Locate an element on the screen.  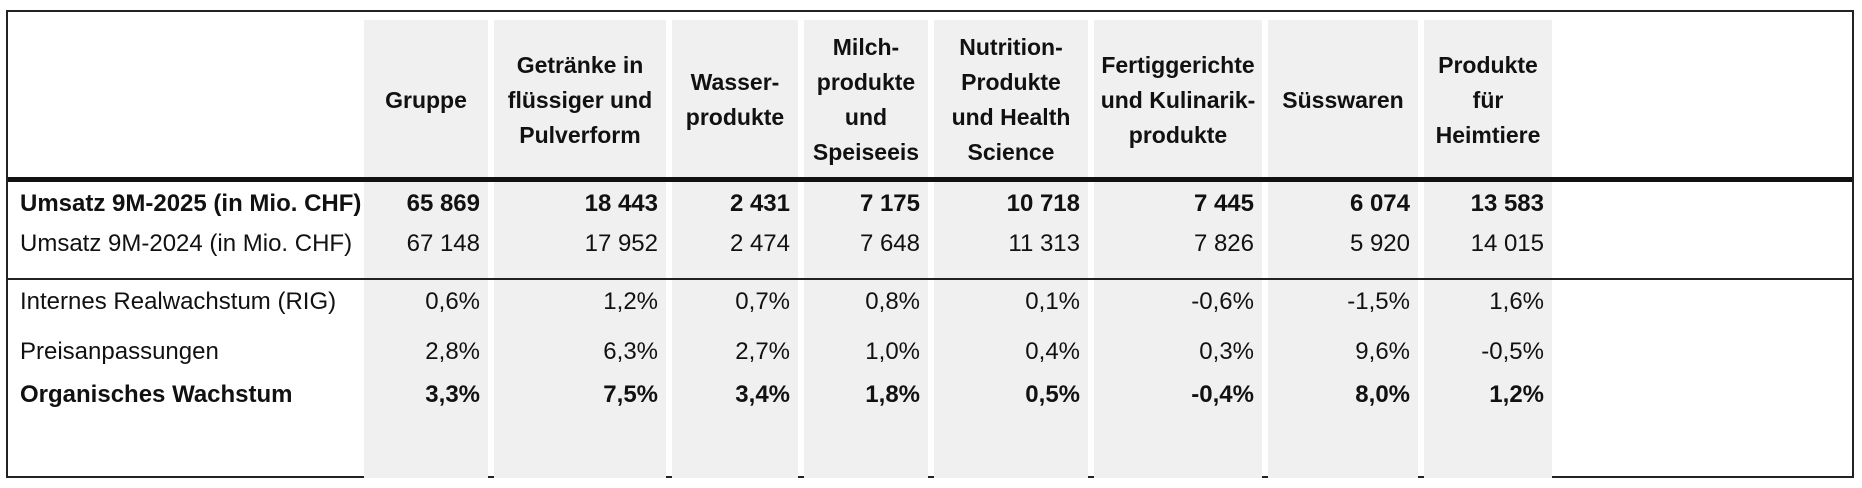
col-bg-gruppe is located at coordinates (426, 249).